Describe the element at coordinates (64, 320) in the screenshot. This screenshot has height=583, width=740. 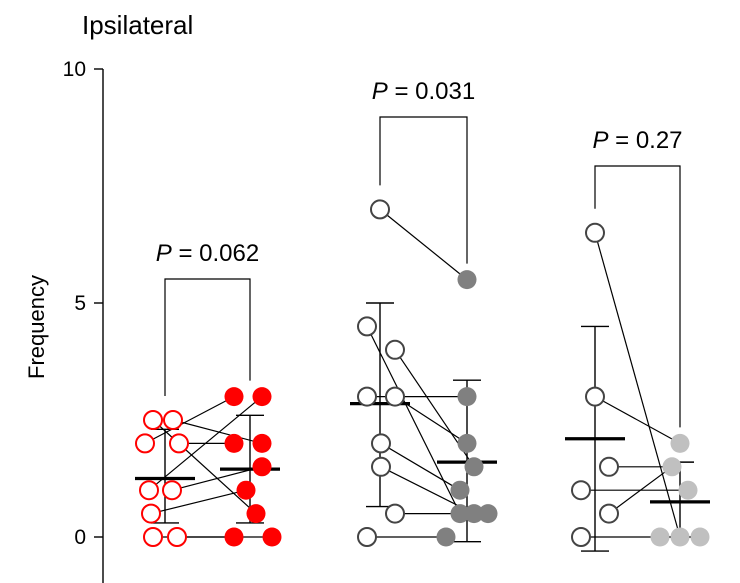
I see `y-axis: 0 5 10 Frequency` at that location.